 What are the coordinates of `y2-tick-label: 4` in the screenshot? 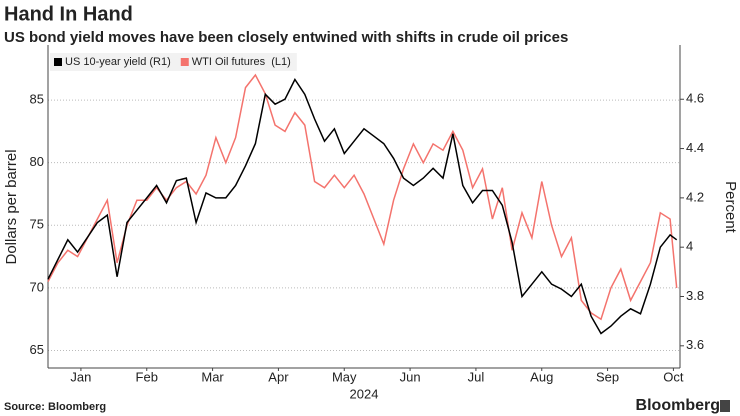 It's located at (689, 246).